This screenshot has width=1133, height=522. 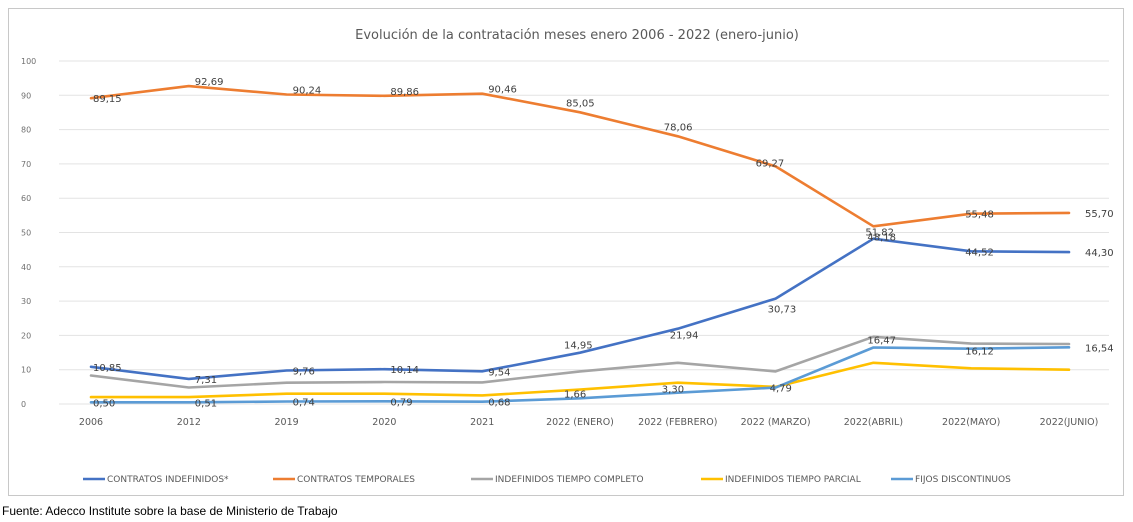 I want to click on data-label: 69,27, so click(x=770, y=163).